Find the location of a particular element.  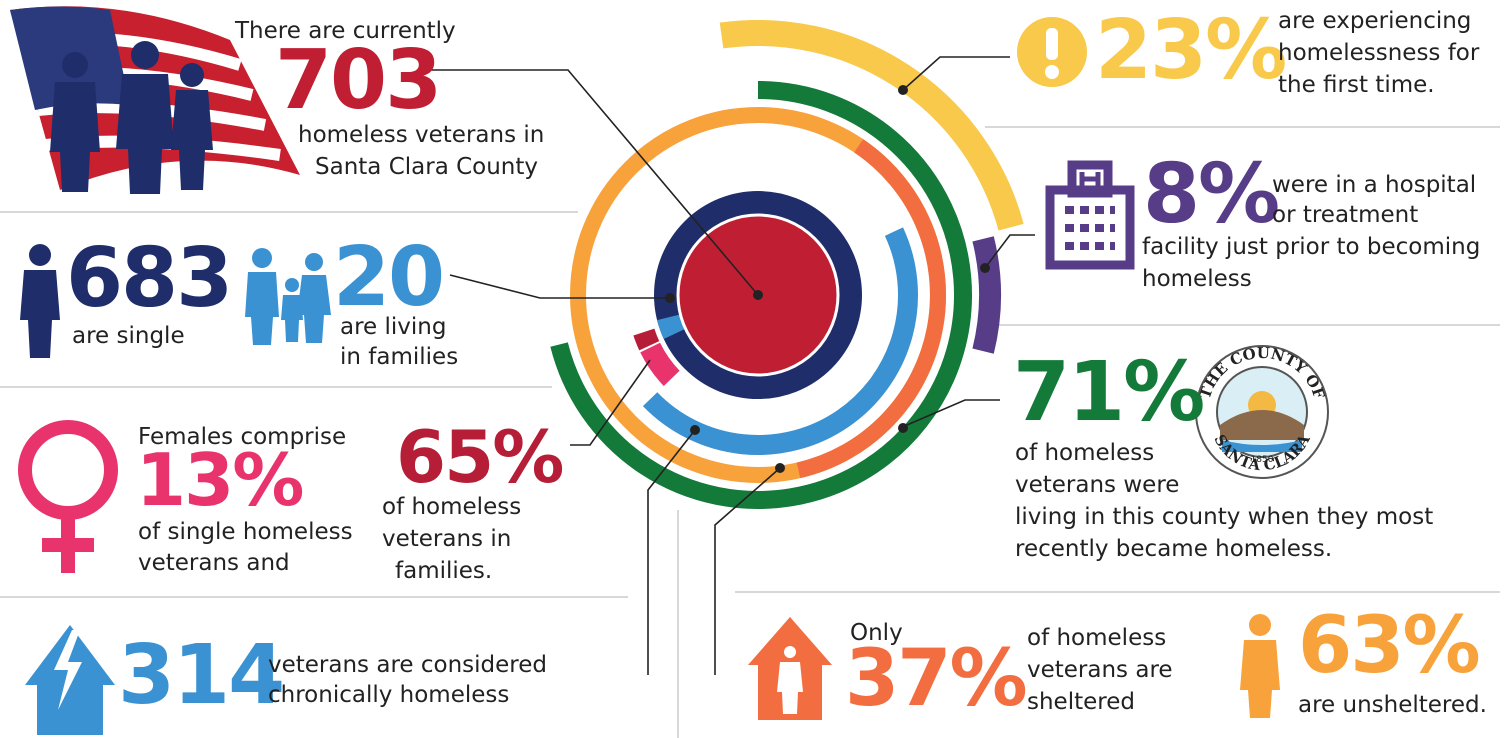

females-number: 13% is located at coordinates (219, 480).